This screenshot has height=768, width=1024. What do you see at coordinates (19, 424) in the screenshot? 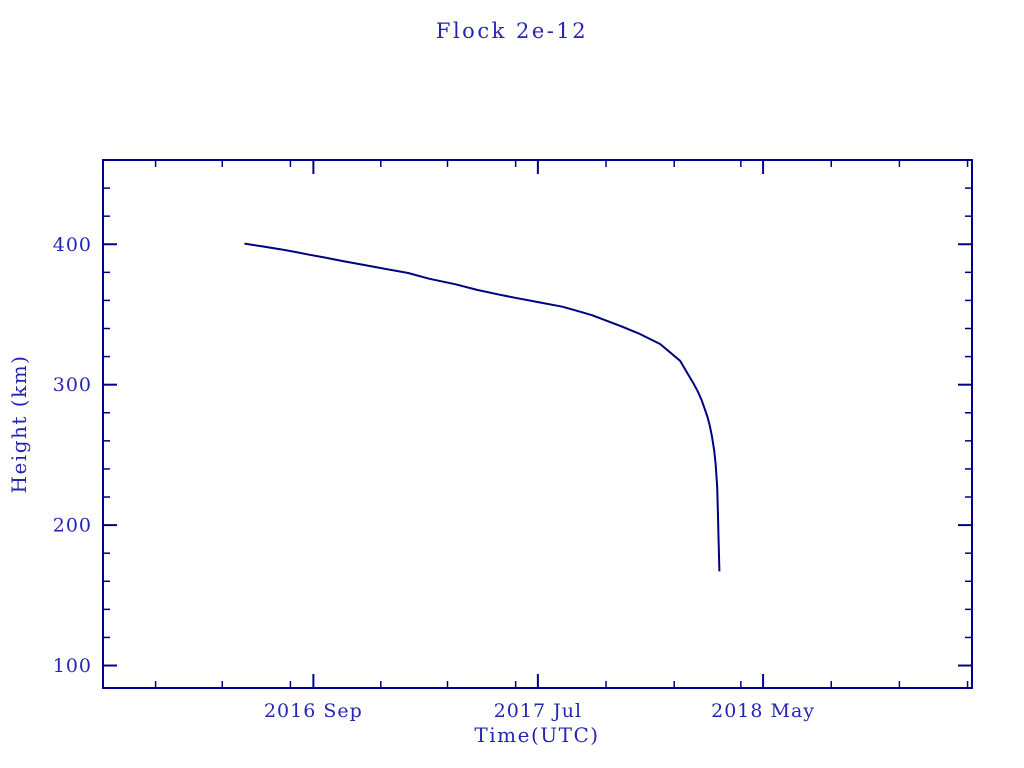
I see `y-axis-title: Height (km)` at bounding box center [19, 424].